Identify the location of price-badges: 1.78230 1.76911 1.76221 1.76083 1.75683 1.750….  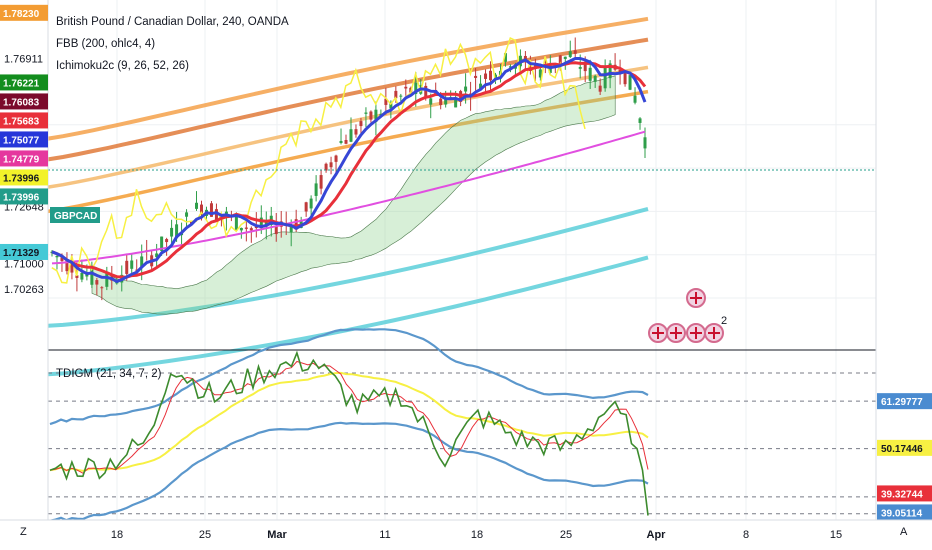
(24, 132).